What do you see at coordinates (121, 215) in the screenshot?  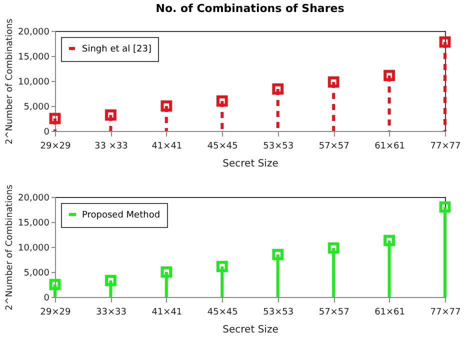 I see `legend-label: Proposed Method` at bounding box center [121, 215].